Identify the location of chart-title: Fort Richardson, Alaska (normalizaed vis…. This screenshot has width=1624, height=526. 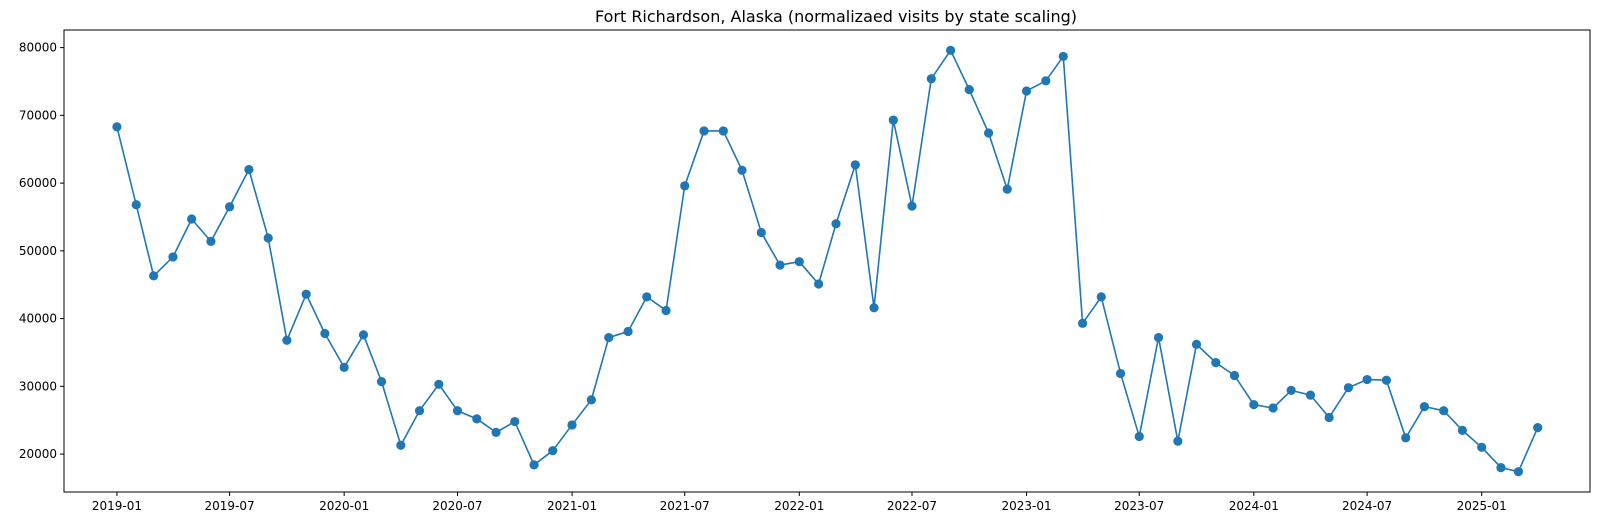
(836, 16).